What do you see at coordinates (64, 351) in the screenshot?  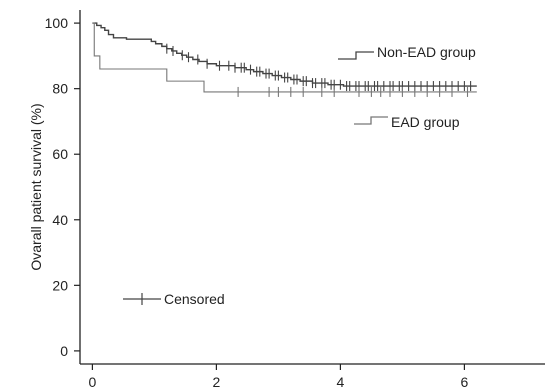 I see `y-tick-label: 0` at bounding box center [64, 351].